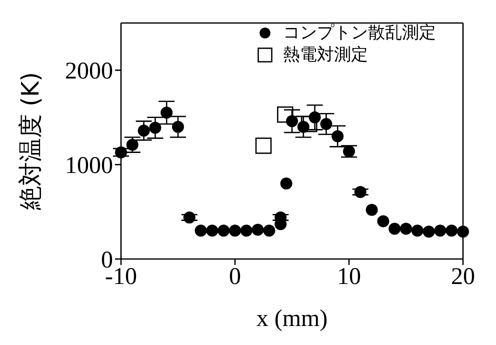  I want to click on y-tick-label: 1000, so click(89, 166).